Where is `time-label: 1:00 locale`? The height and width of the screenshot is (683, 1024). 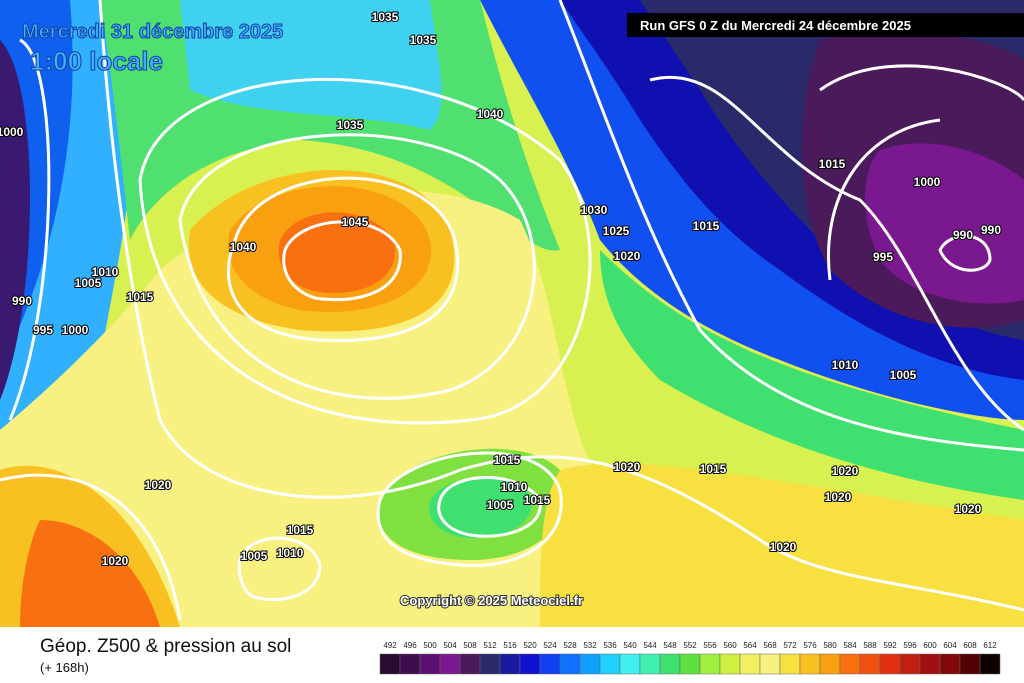 time-label: 1:00 locale is located at coordinates (96, 61).